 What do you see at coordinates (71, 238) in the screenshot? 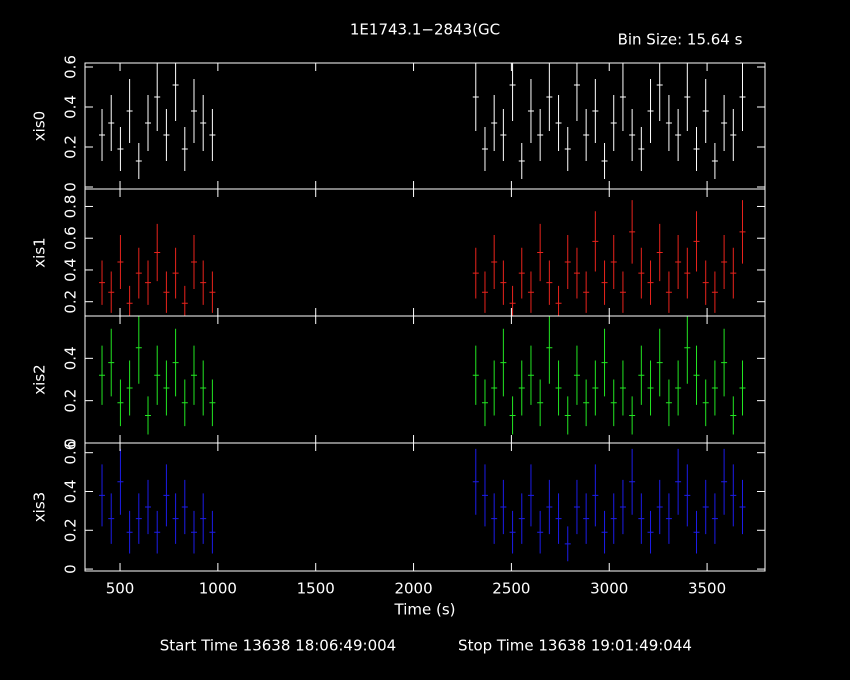
I see `y-tick-label: 0.6` at bounding box center [71, 238].